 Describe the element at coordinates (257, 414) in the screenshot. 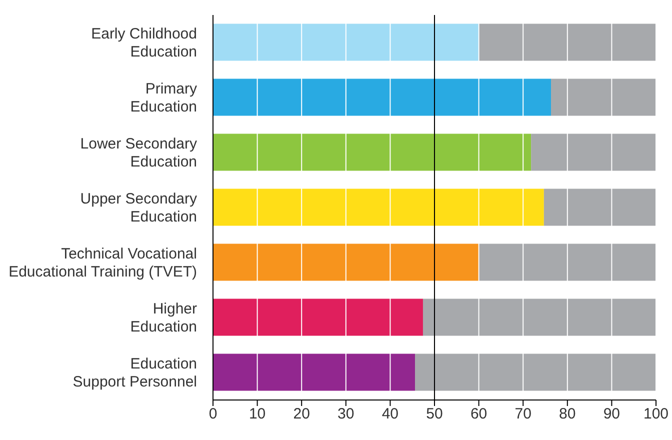

I see `x-tick-label: 10` at that location.